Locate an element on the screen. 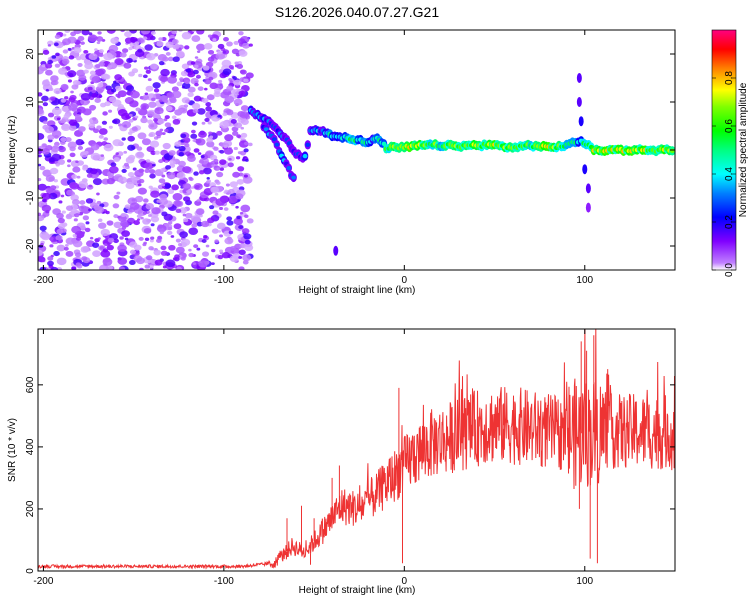 This screenshot has width=750, height=600. spectrogram-y-label: Frequency (Hz) is located at coordinates (12, 150).